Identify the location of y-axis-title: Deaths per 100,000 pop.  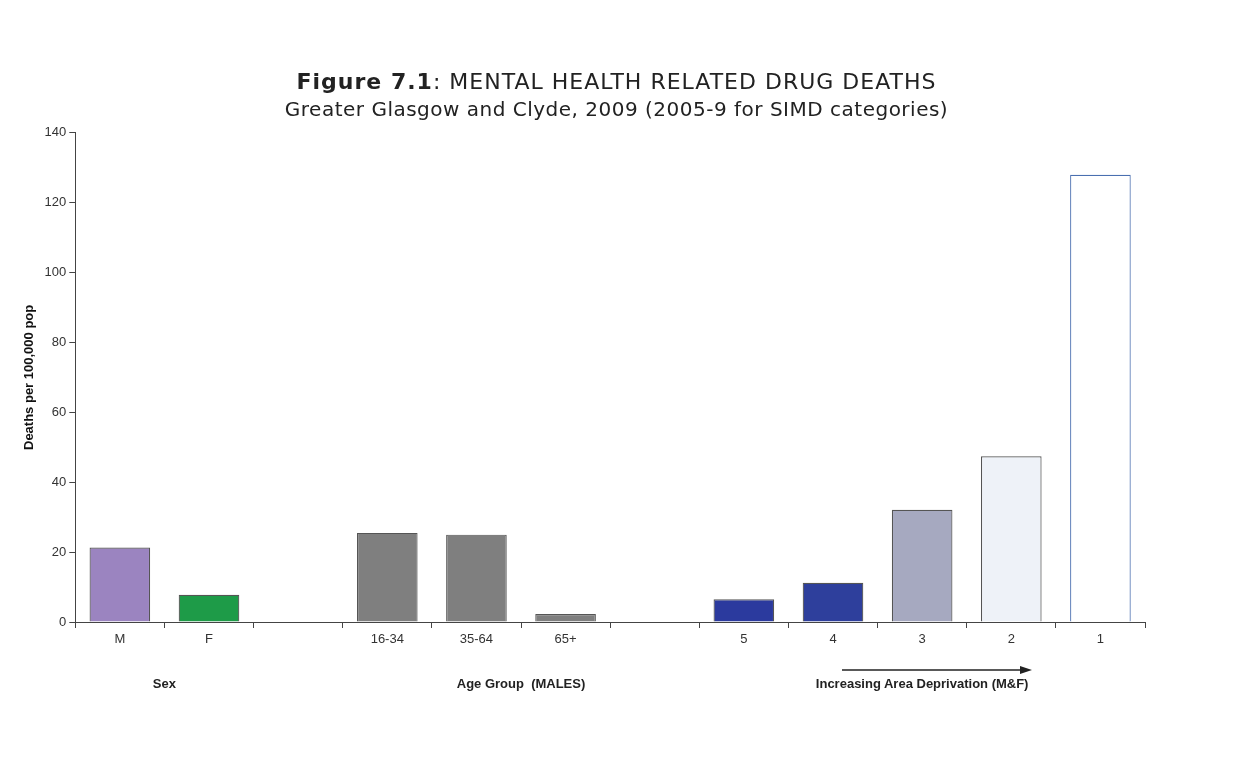
(29, 377).